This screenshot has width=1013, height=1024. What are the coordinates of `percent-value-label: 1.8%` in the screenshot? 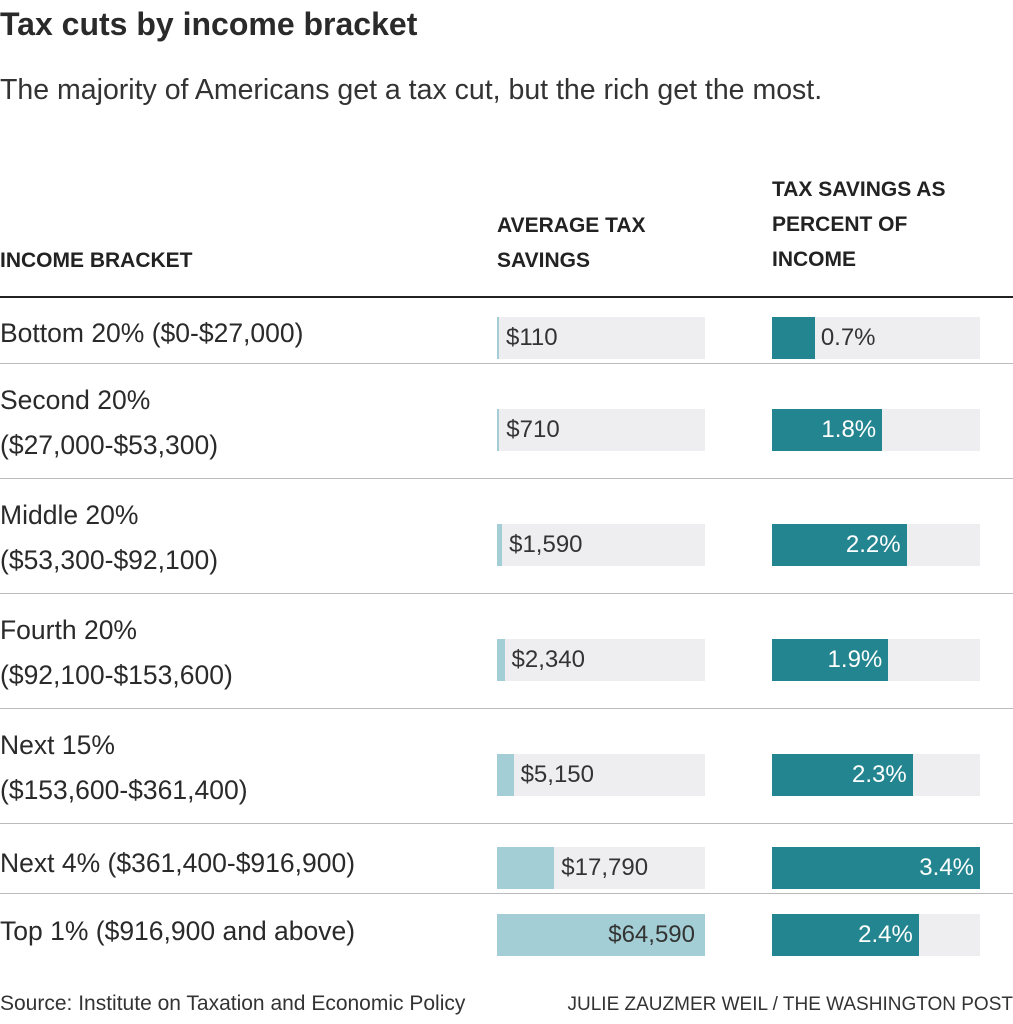 It's located at (849, 429).